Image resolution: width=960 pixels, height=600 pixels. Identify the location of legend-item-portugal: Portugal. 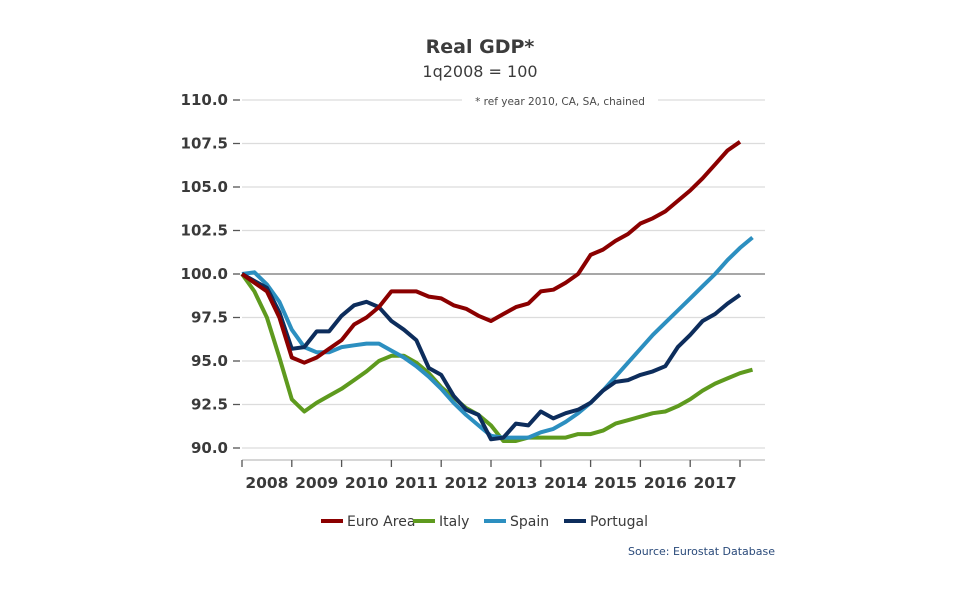
(606, 522).